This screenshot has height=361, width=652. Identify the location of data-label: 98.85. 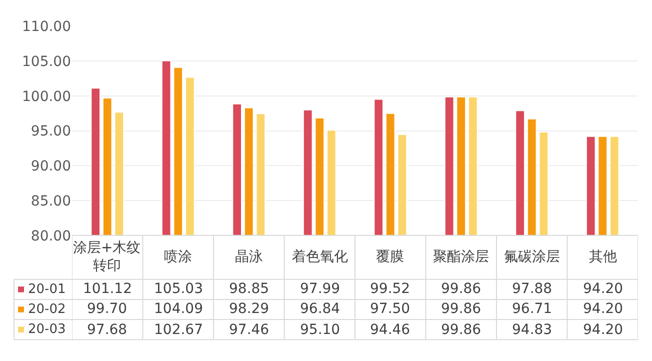
(249, 289).